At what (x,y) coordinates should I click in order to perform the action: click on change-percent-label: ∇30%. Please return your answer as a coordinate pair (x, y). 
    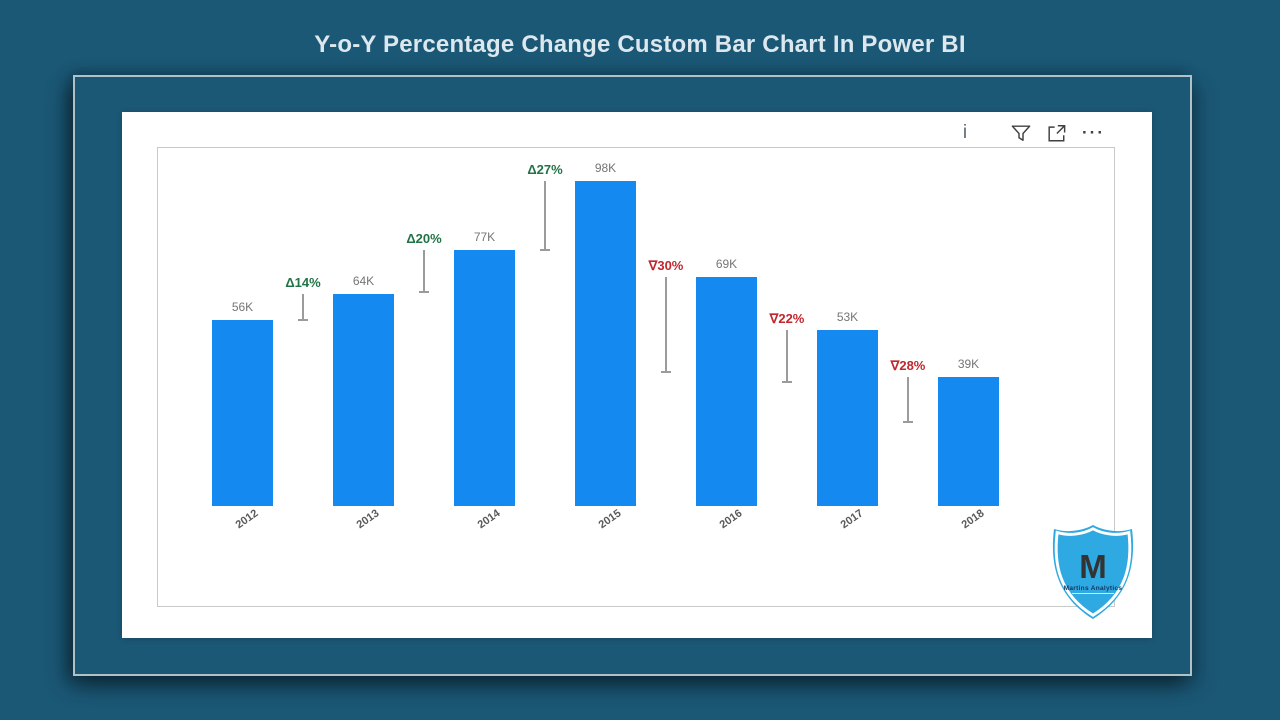
    Looking at the image, I should click on (666, 265).